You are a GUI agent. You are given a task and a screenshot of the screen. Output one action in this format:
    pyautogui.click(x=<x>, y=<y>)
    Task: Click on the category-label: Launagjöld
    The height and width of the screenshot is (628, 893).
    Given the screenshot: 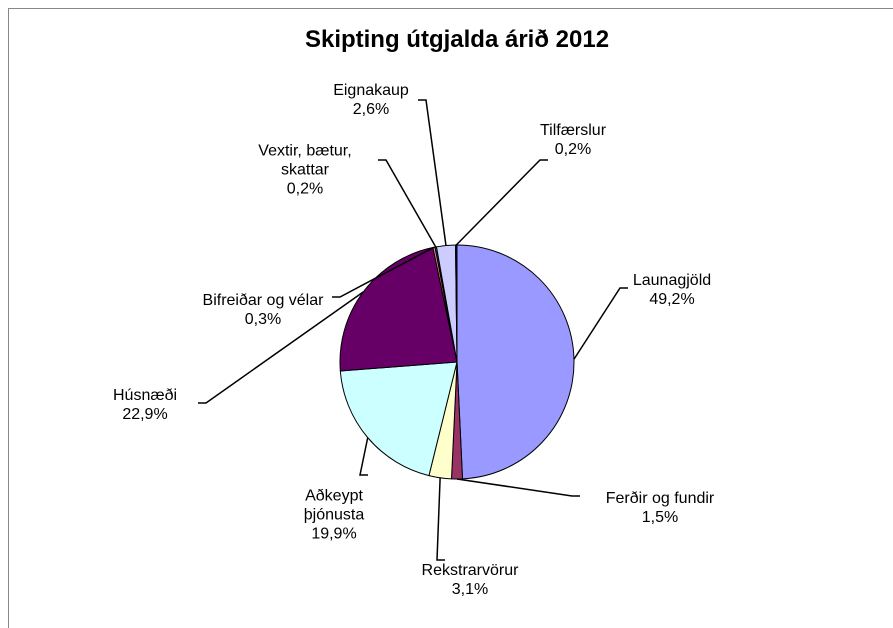 What is the action you would take?
    pyautogui.click(x=672, y=280)
    